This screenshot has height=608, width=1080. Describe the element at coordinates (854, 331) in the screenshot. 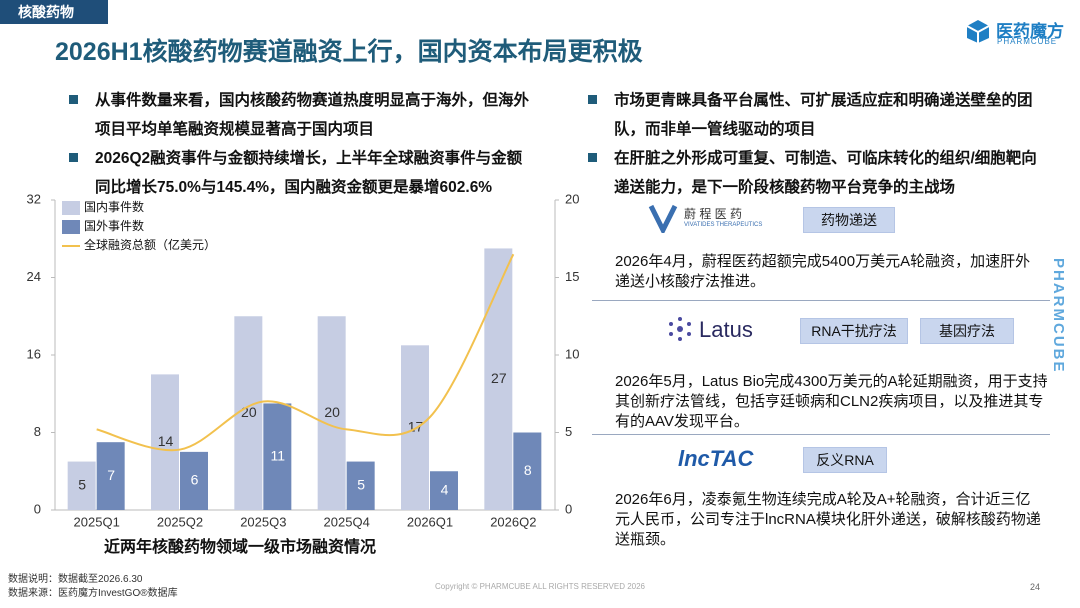

I see `case-tag: RNA干扰疗法` at that location.